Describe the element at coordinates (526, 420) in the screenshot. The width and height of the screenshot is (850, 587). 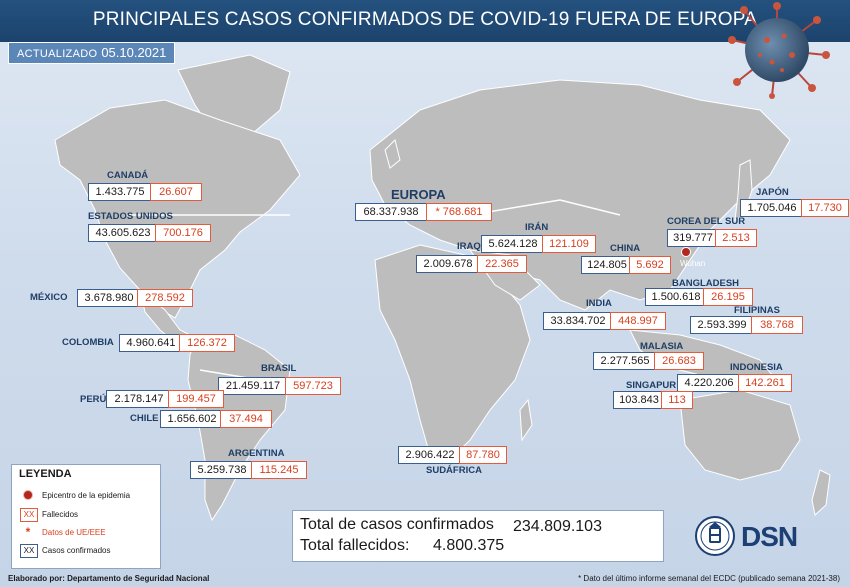
I see `madagascar-shape` at that location.